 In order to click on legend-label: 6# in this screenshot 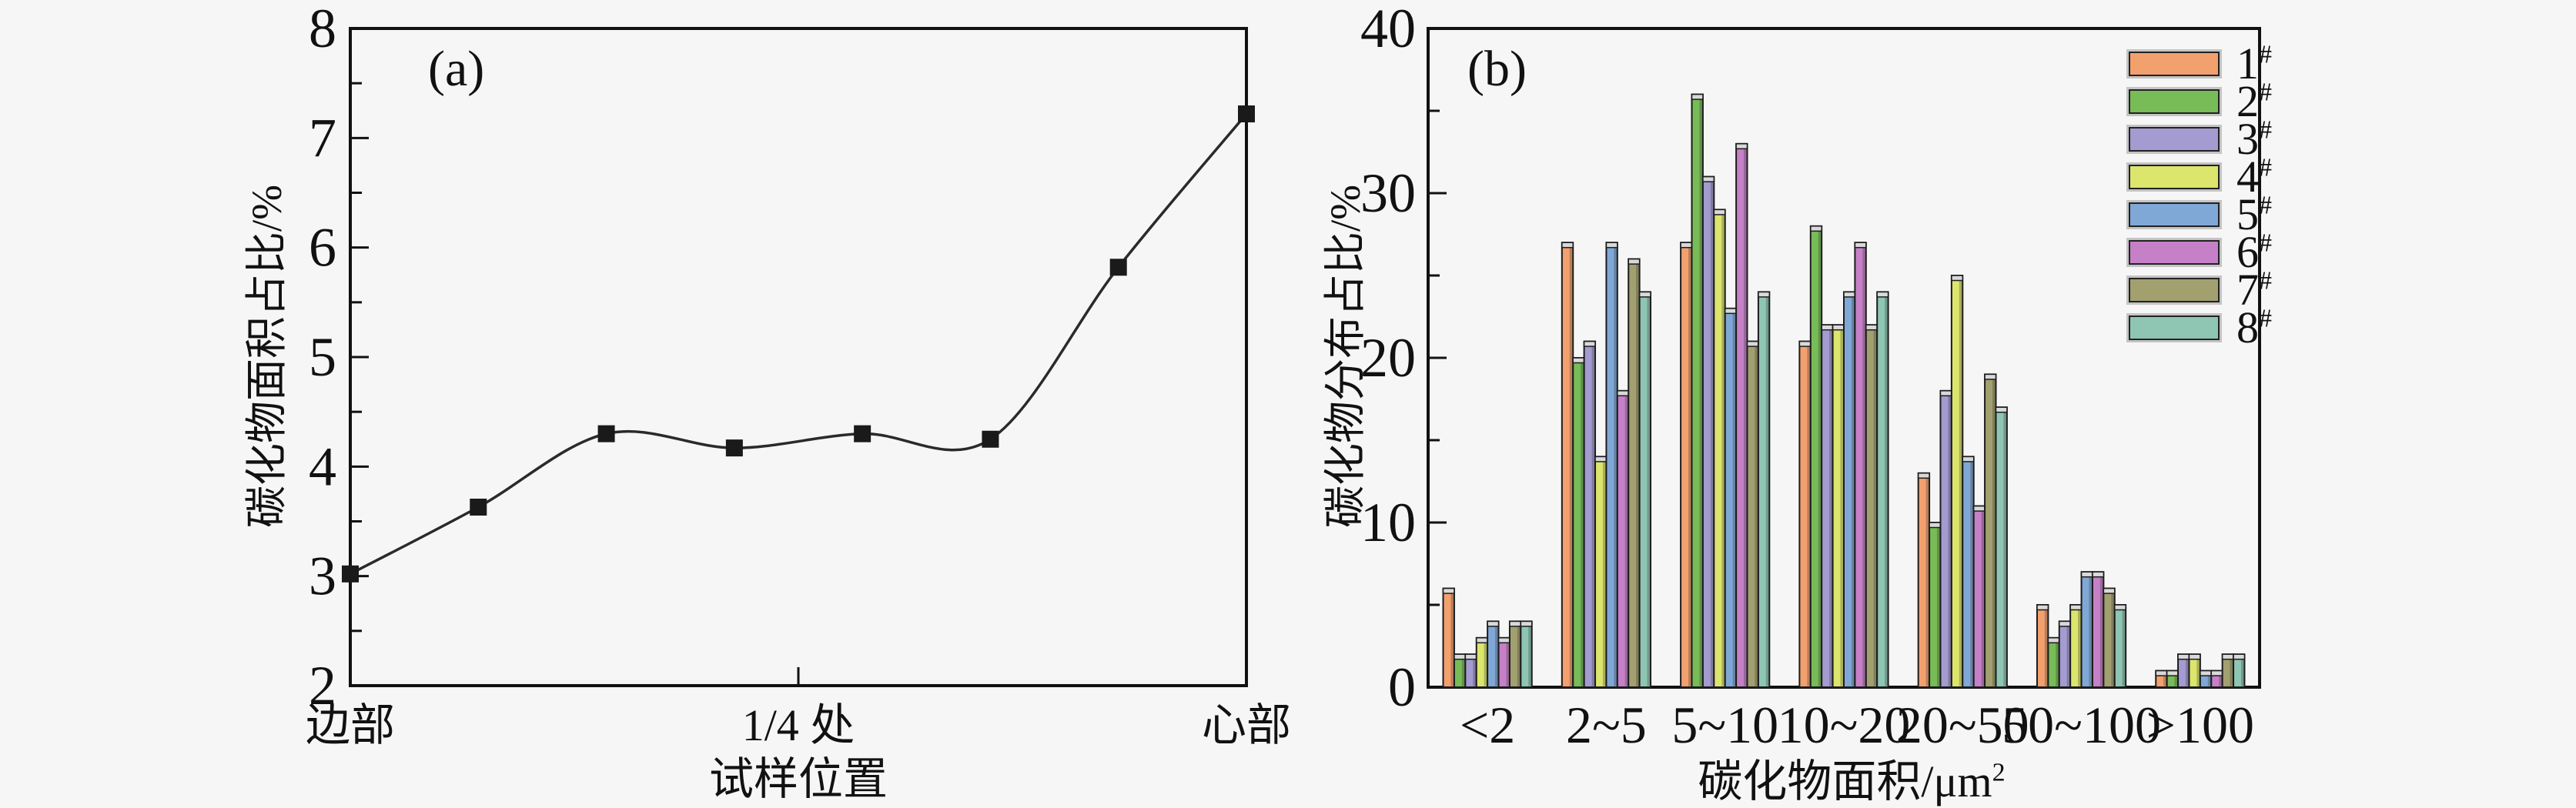, I will do `click(2254, 252)`.